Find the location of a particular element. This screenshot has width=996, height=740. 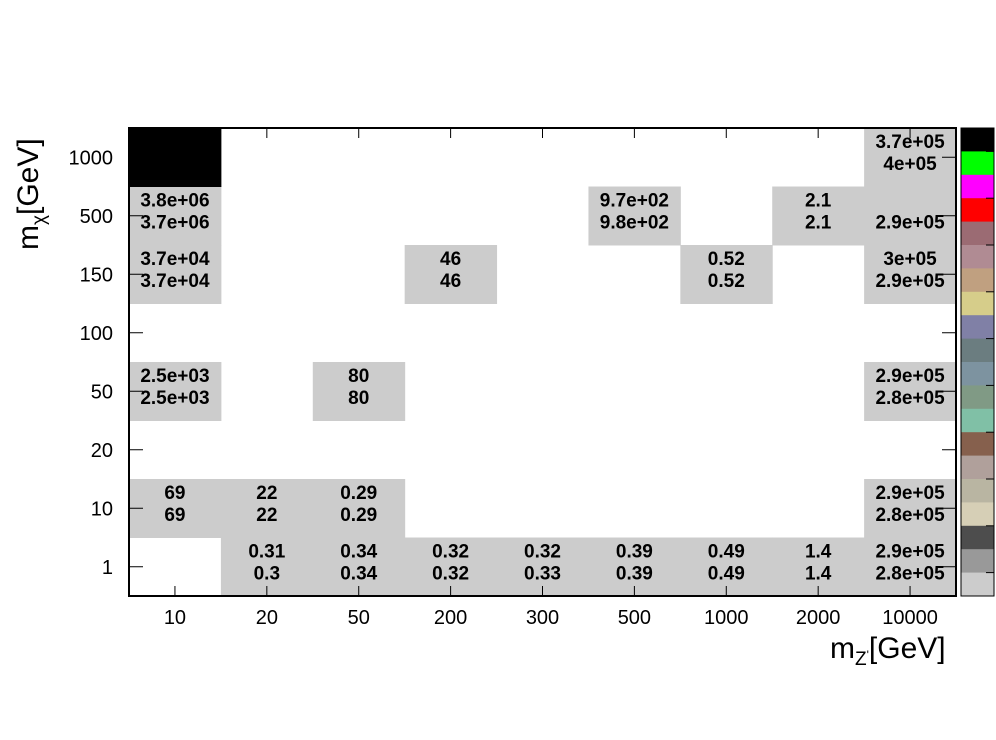

x-tick-label: 10 is located at coordinates (175, 618).